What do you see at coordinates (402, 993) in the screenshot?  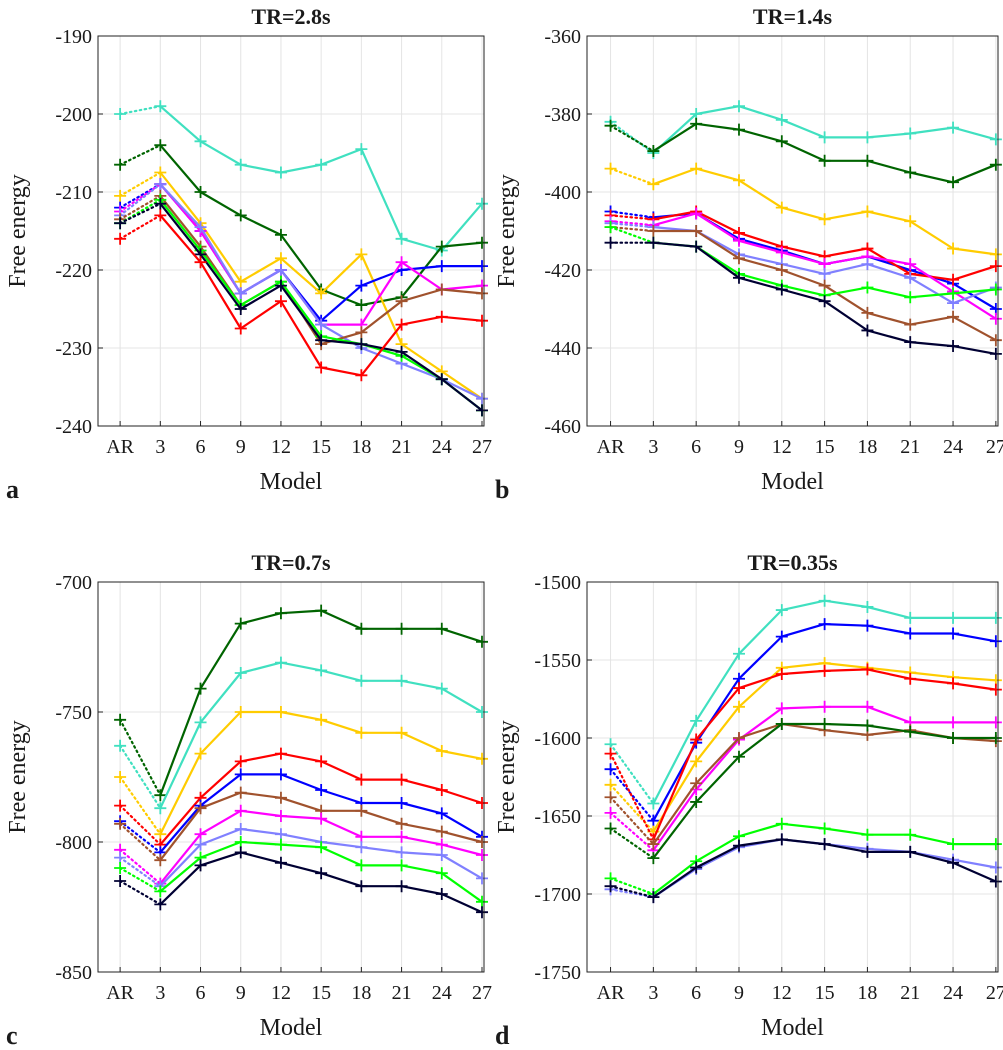 I see `x-tick-label: 21` at bounding box center [402, 993].